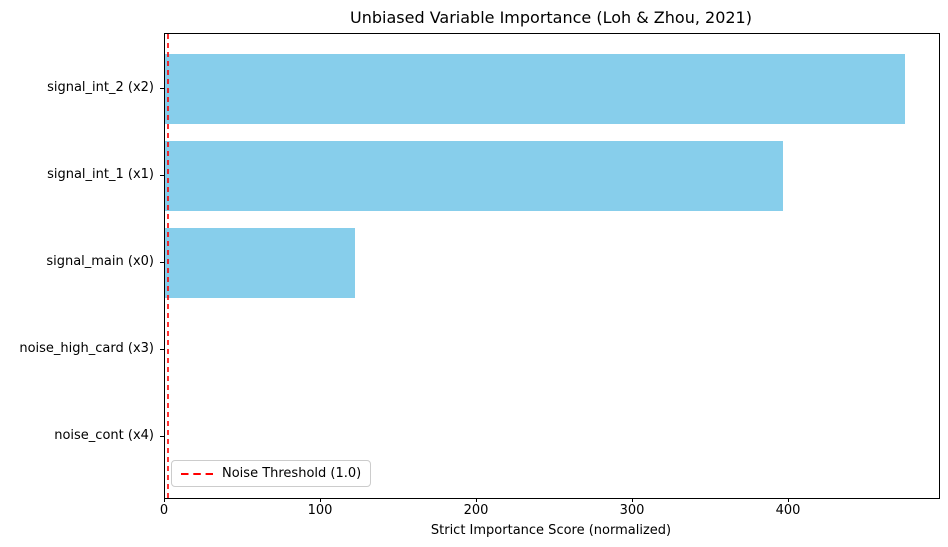 The height and width of the screenshot is (547, 948). Describe the element at coordinates (476, 510) in the screenshot. I see `x-tick-label: 200` at that location.